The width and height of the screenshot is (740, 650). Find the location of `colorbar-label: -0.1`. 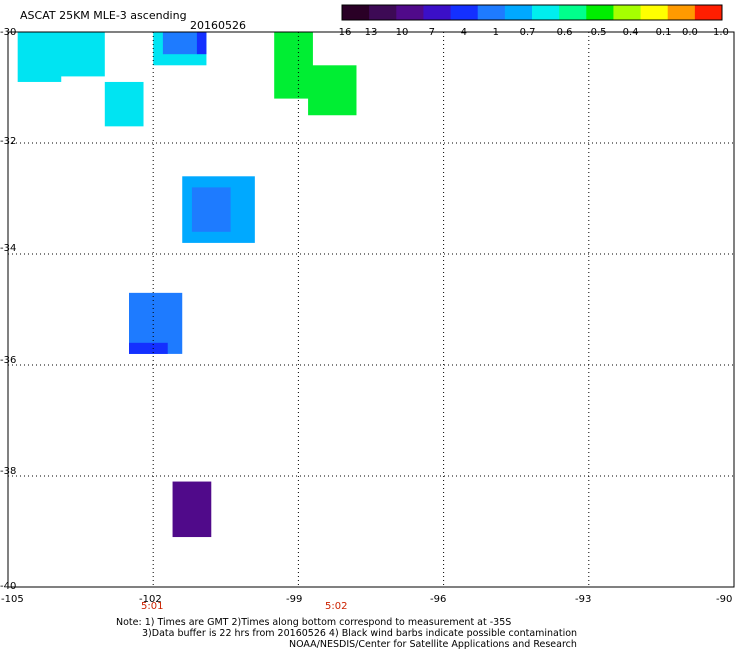

colorbar-label: -0.1 is located at coordinates (662, 32).